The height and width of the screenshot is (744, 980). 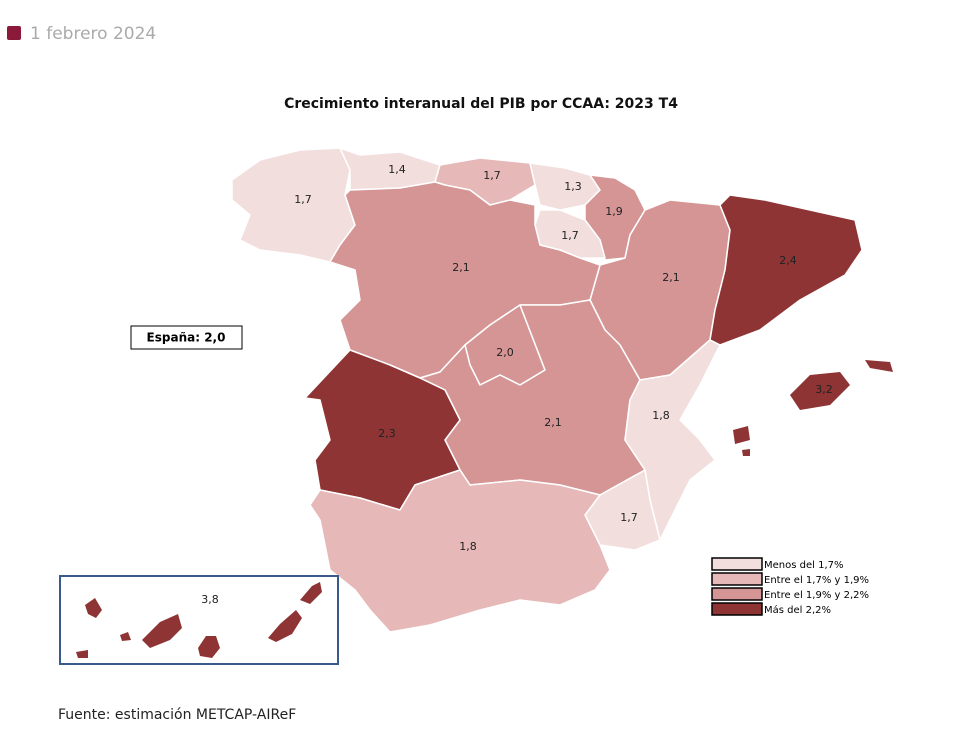 What do you see at coordinates (505, 352) in the screenshot?
I see `region-label: 2,0` at bounding box center [505, 352].